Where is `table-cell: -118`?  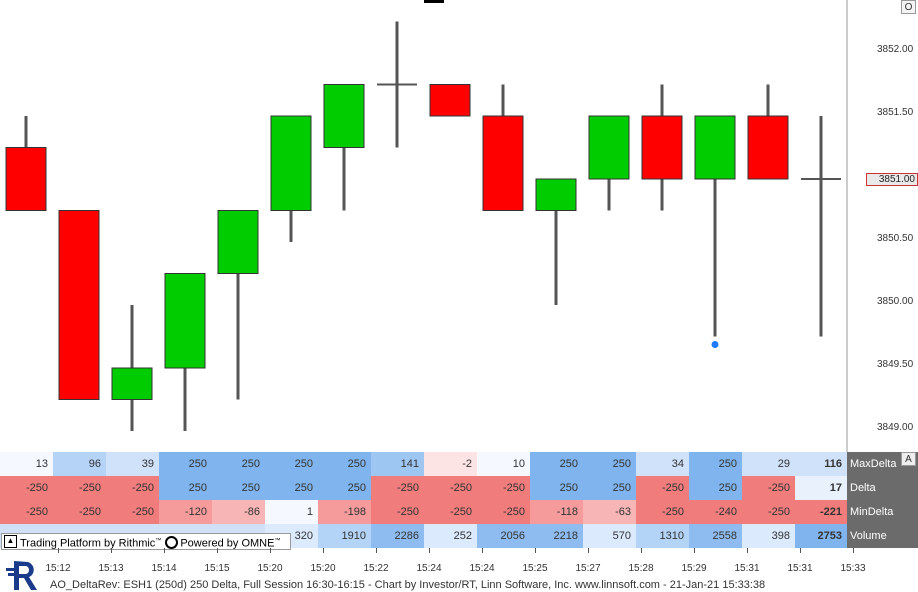
table-cell: -118 is located at coordinates (556, 512).